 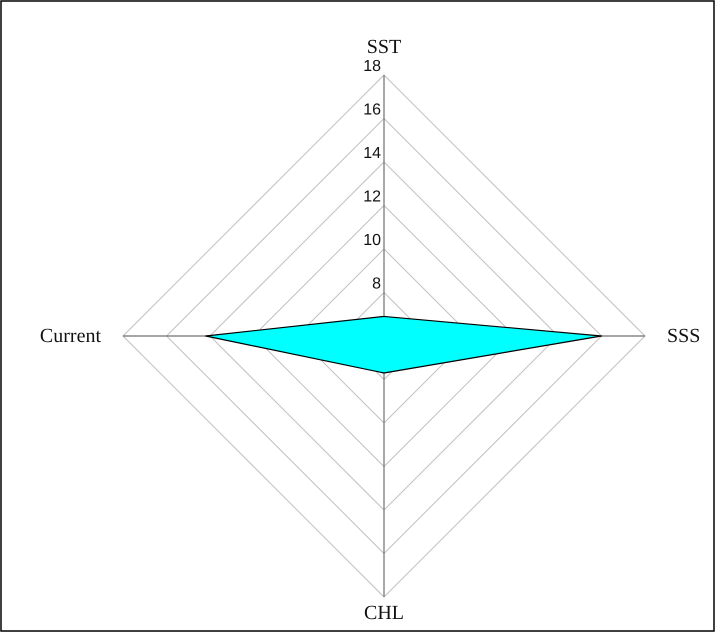 I want to click on y-tick-label: 12, so click(x=372, y=197).